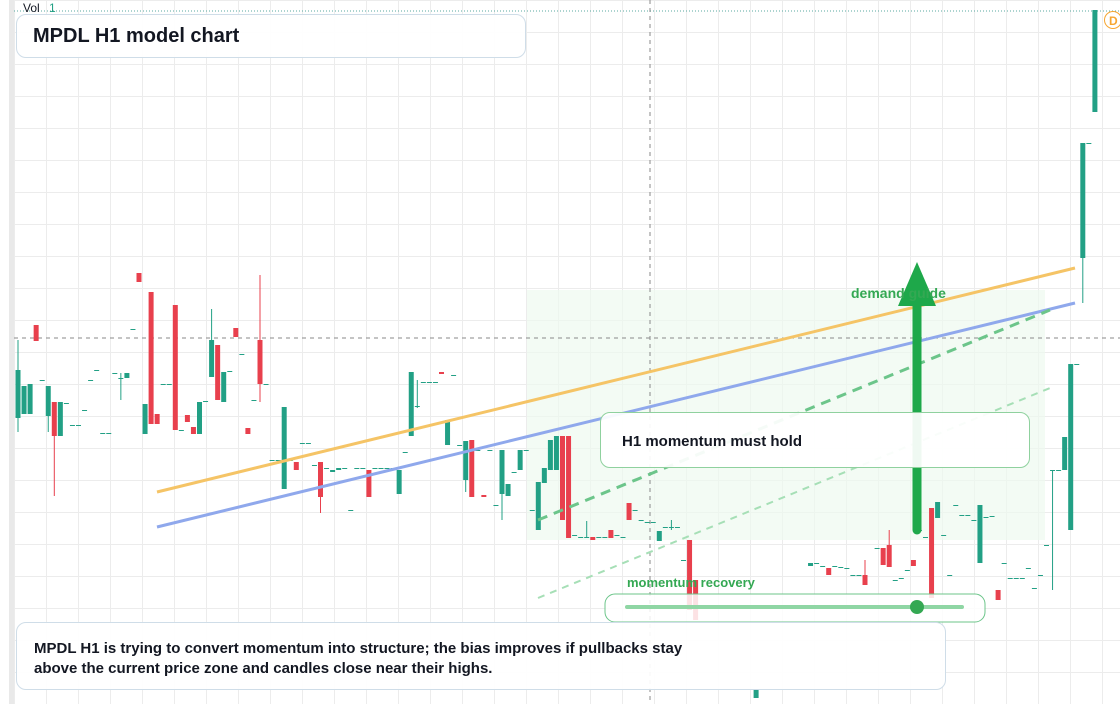 Image resolution: width=1120 pixels, height=704 pixels. What do you see at coordinates (898, 293) in the screenshot?
I see `demand-label: demand guide` at bounding box center [898, 293].